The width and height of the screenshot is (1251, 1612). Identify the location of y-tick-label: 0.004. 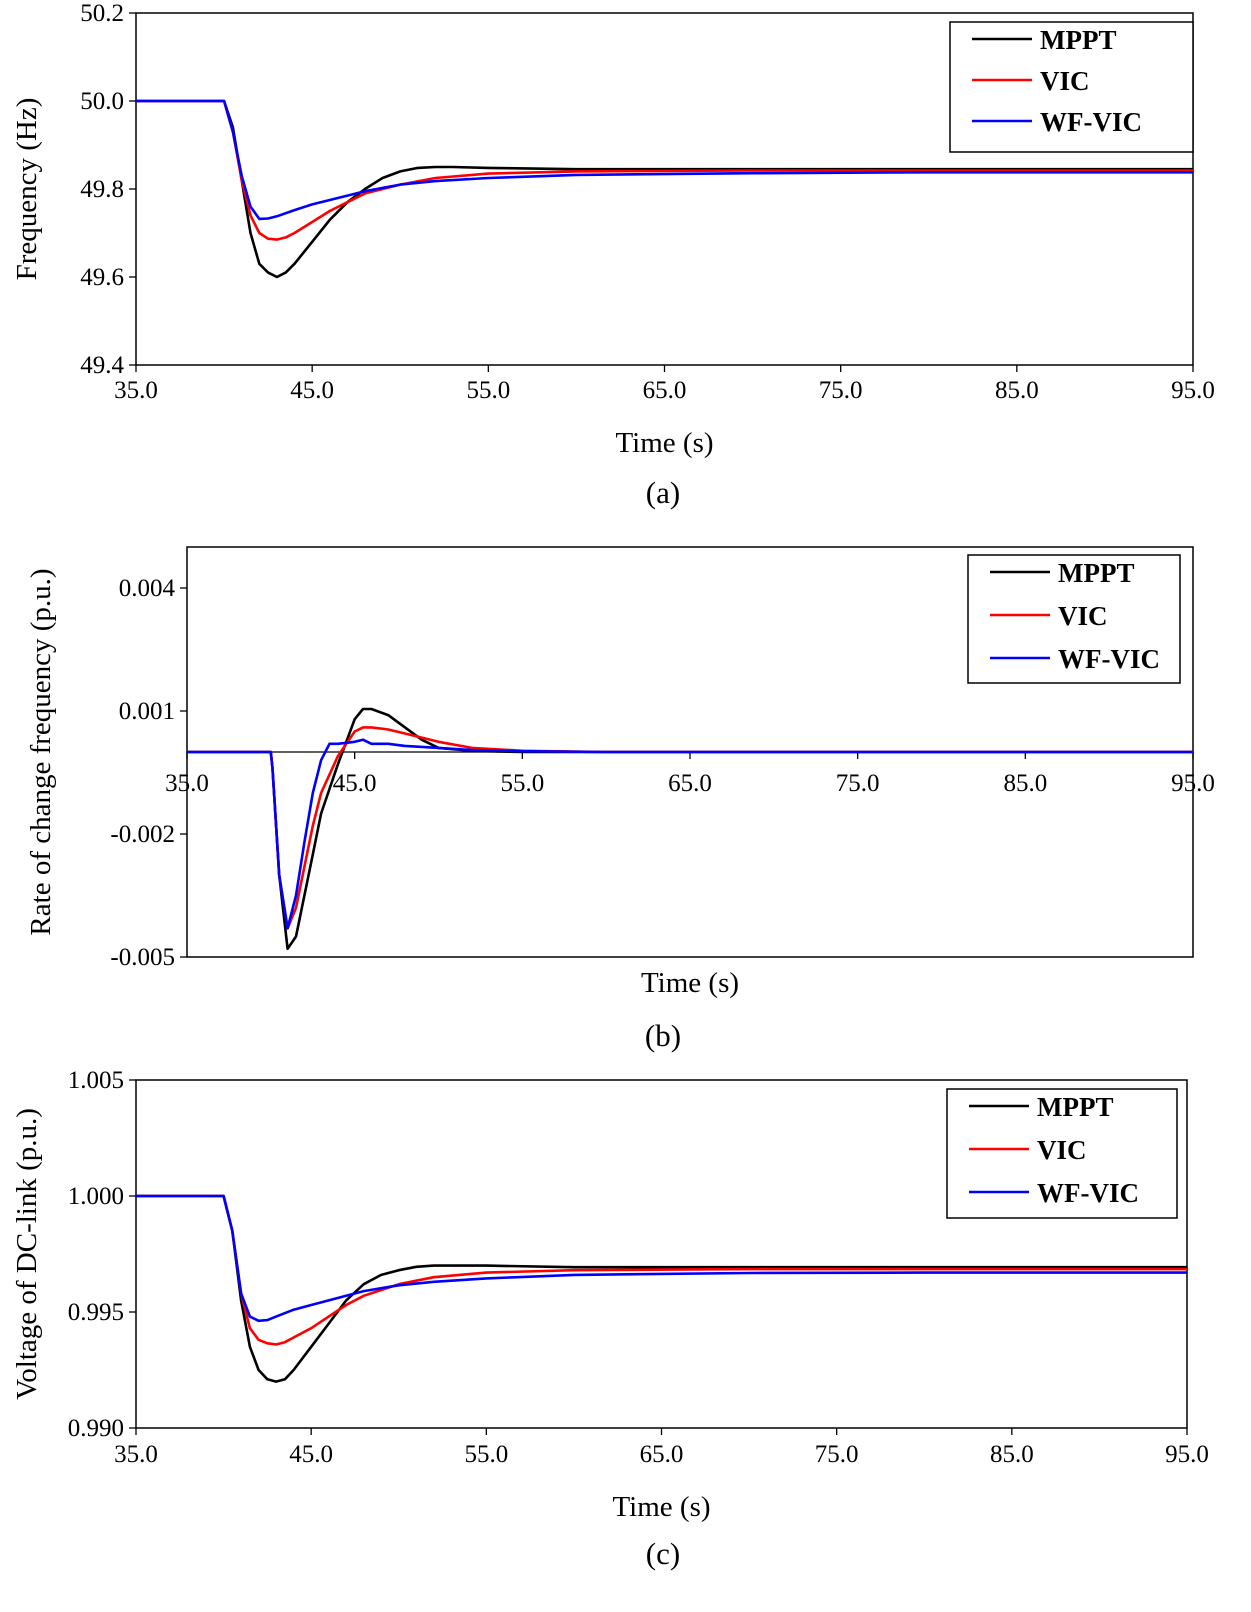
(147, 588).